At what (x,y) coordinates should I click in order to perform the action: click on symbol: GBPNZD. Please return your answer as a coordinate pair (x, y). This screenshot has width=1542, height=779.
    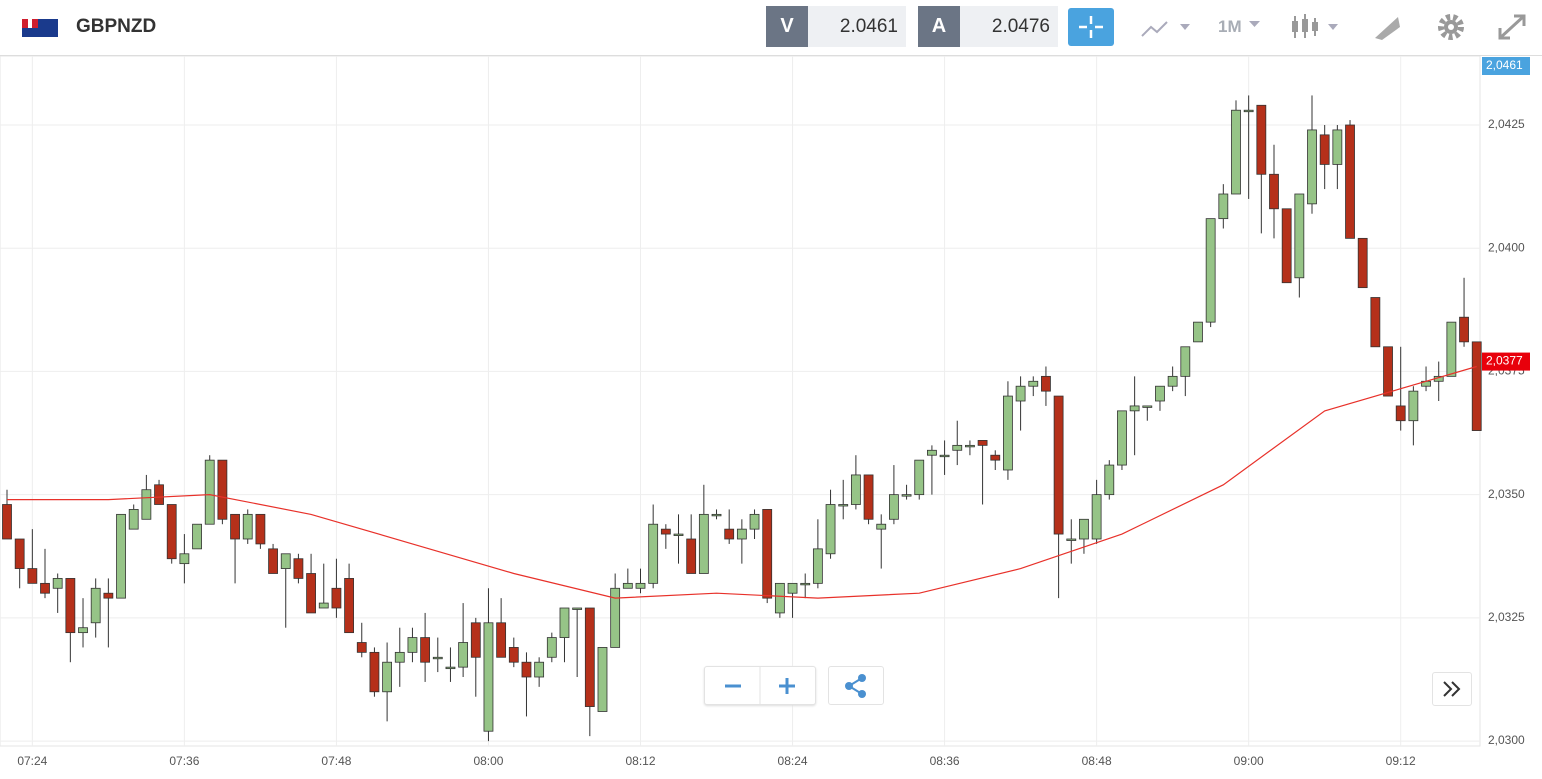
    Looking at the image, I should click on (116, 26).